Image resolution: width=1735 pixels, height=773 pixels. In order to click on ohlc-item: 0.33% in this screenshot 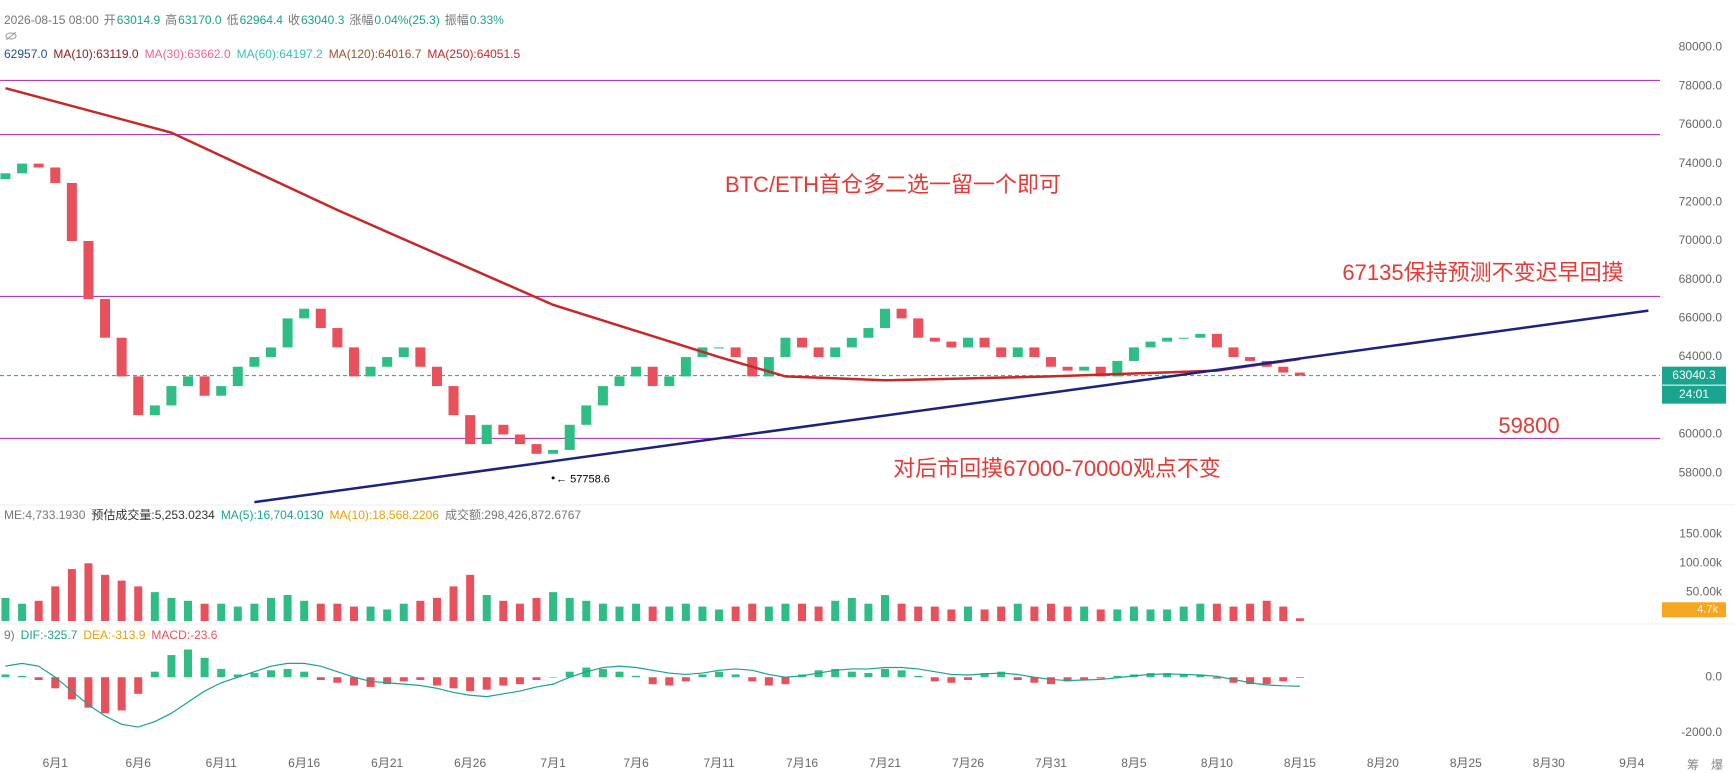, I will do `click(486, 20)`.